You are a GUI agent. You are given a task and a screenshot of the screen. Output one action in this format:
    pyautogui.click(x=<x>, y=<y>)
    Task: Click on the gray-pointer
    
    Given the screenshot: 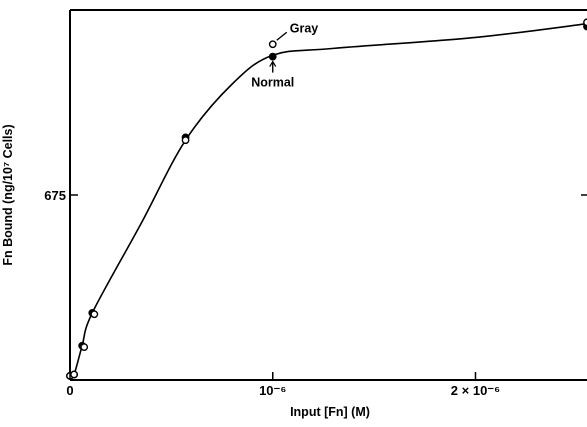 What is the action you would take?
    pyautogui.click(x=282, y=36)
    